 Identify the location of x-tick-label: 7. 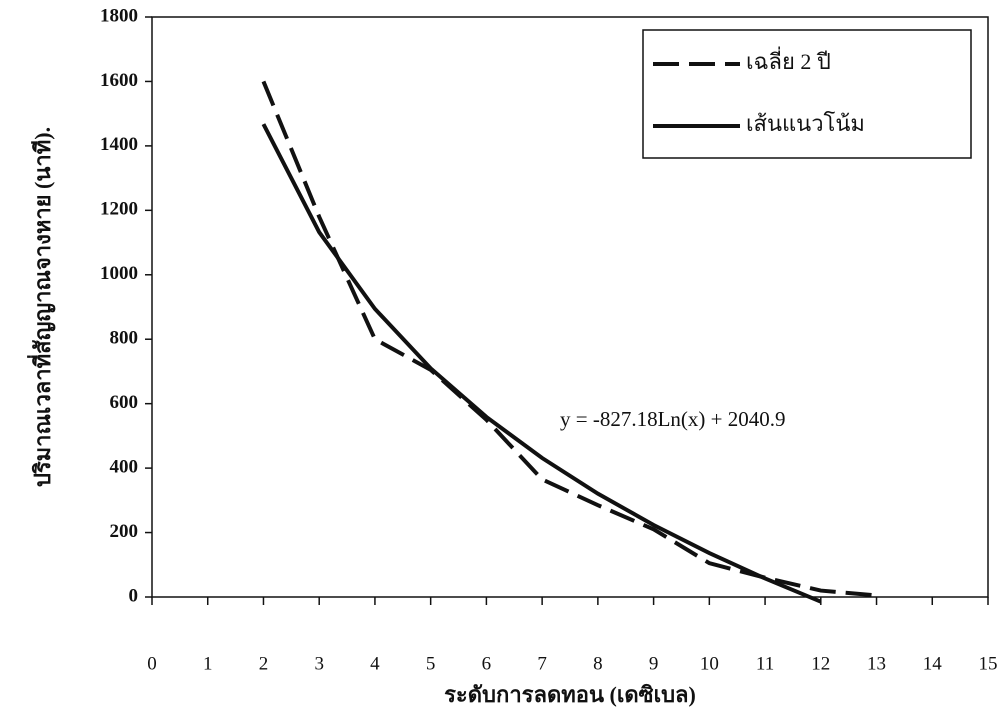
(542, 663).